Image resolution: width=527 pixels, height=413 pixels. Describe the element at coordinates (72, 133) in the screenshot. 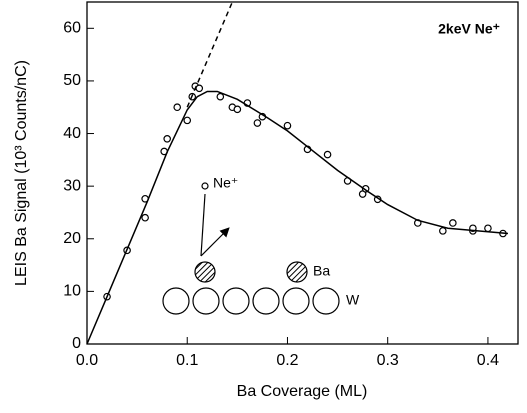

I see `y-tick-label: 40` at that location.